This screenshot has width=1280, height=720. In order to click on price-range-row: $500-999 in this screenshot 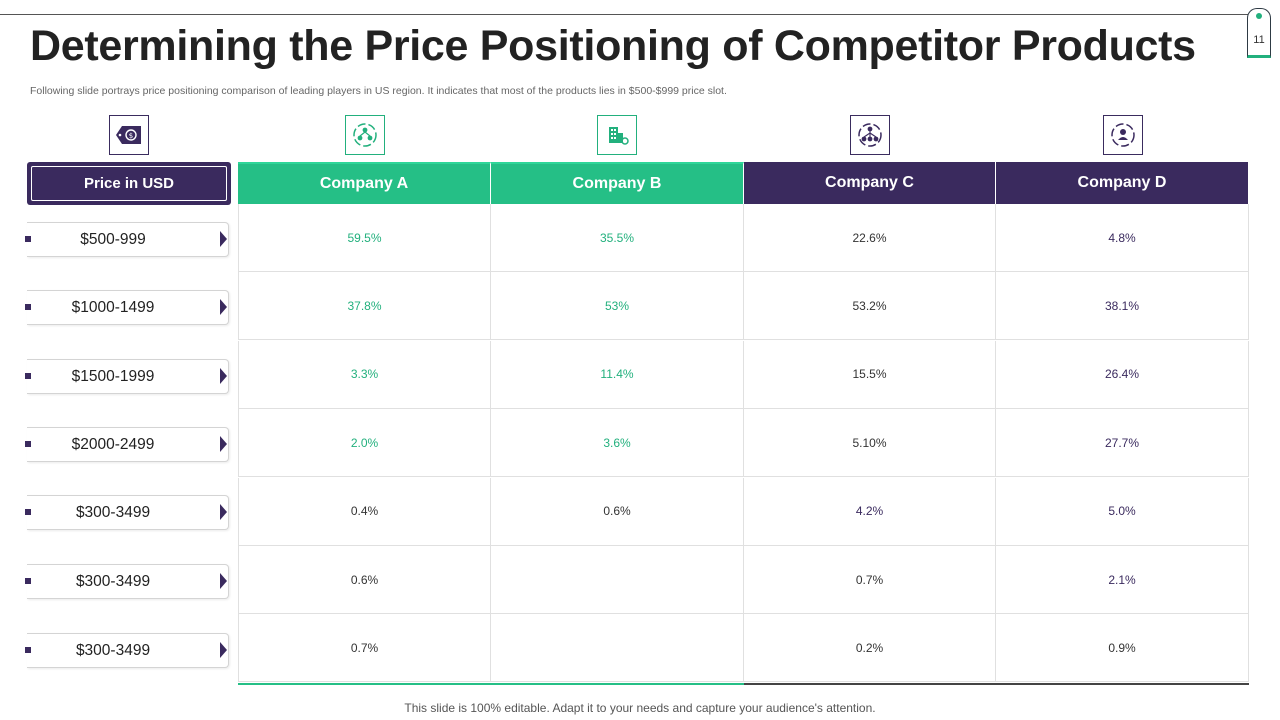, I will do `click(127, 239)`.